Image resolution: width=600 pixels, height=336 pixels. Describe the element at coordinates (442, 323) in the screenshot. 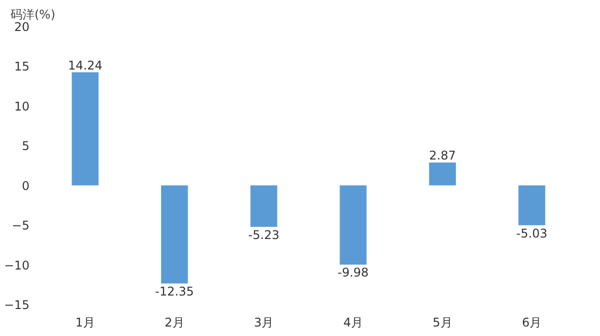

I see `x-tick-label: 5月` at that location.